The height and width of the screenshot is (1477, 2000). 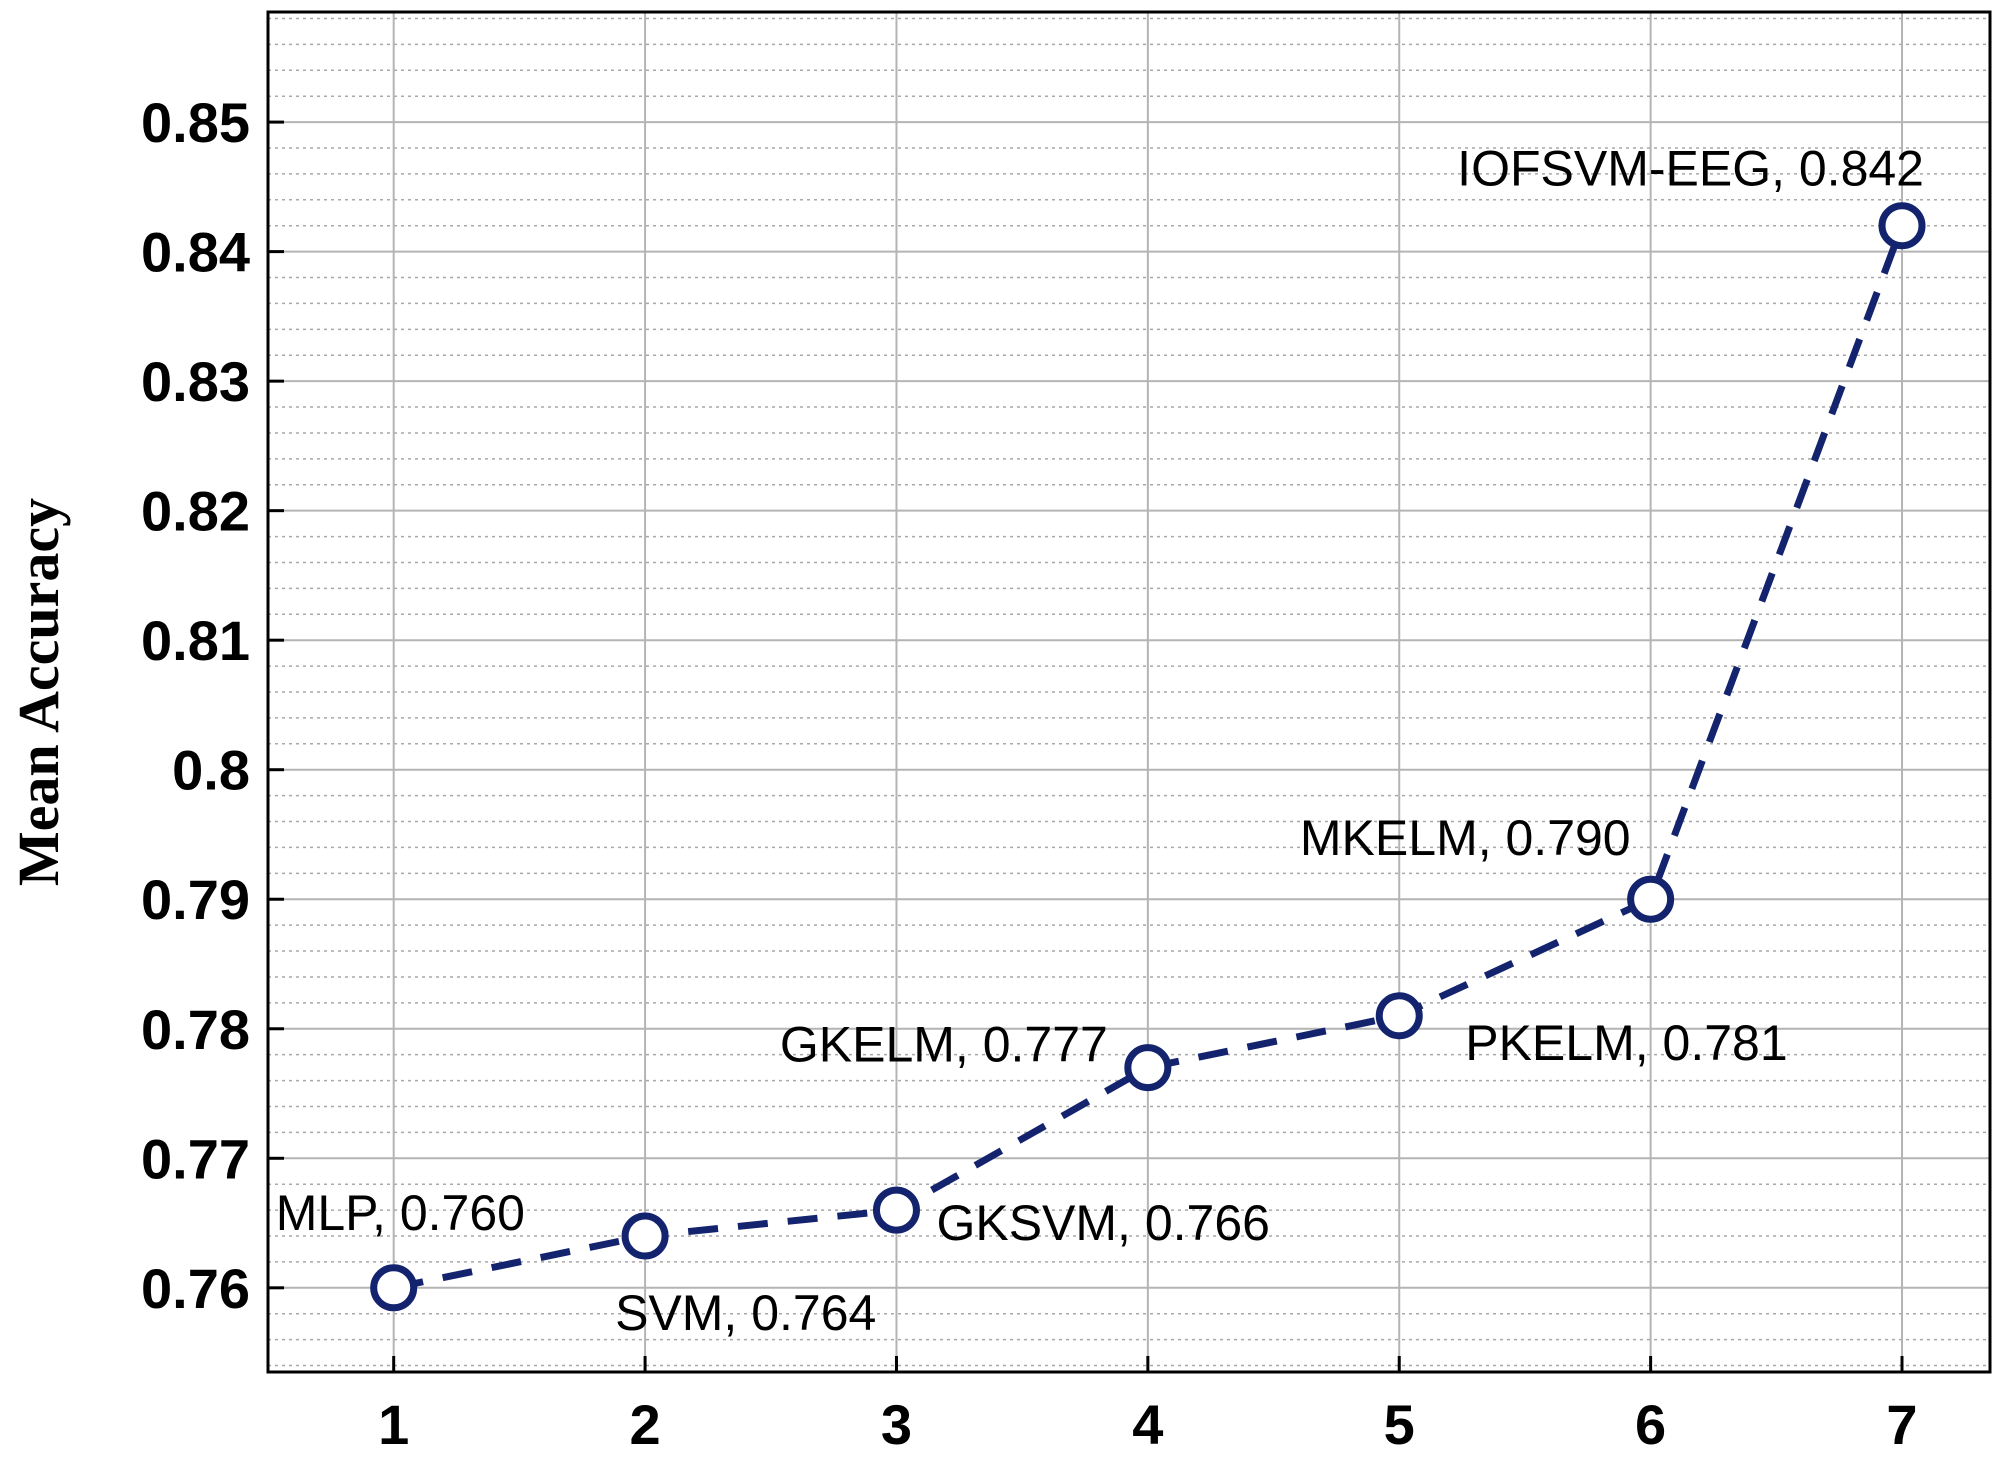 What do you see at coordinates (38, 692) in the screenshot?
I see `y-axis-label: Mean Accuracy` at bounding box center [38, 692].